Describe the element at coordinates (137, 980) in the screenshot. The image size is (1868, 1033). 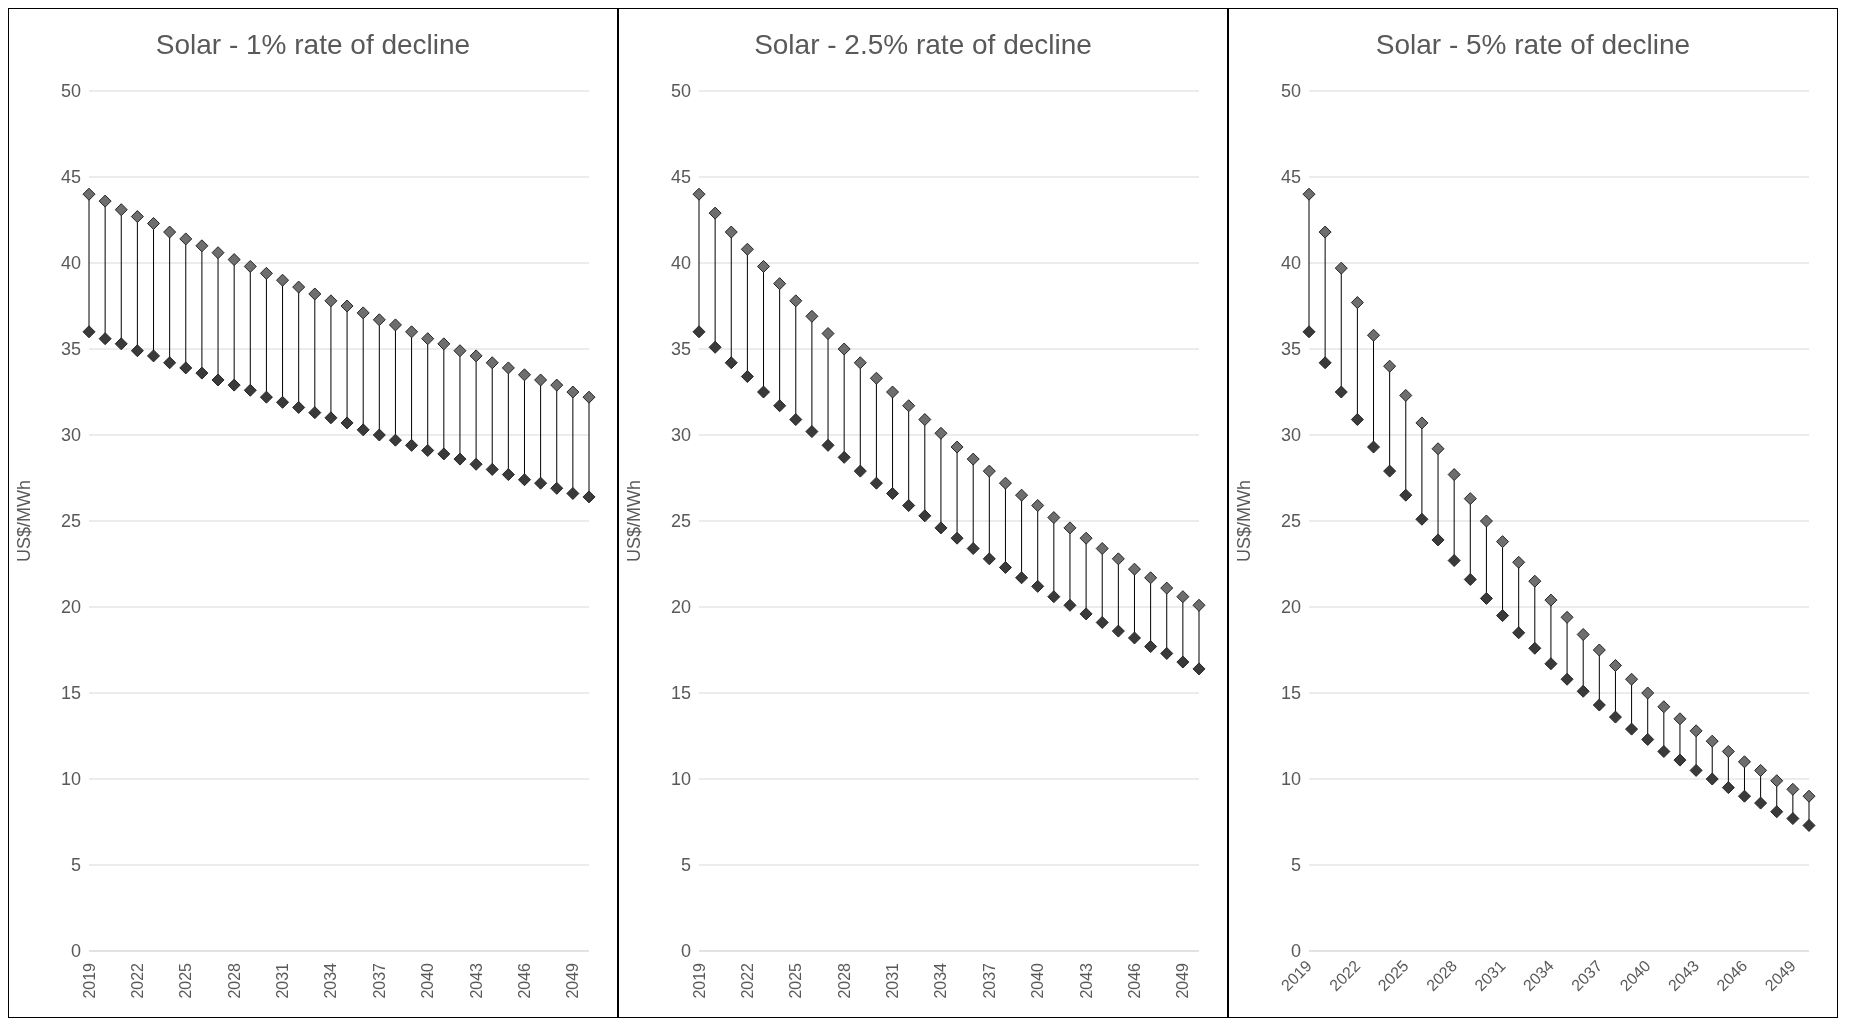
I see `x-tick-label: 2022` at that location.